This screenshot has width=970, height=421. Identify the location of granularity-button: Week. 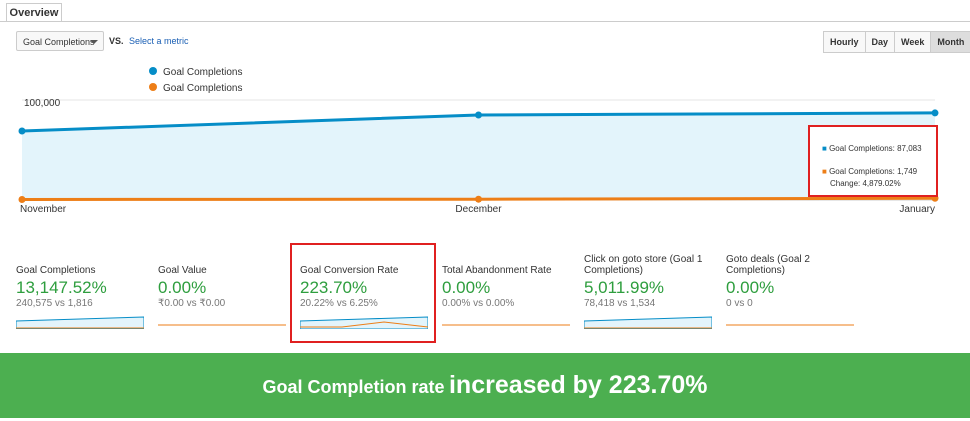
(913, 42).